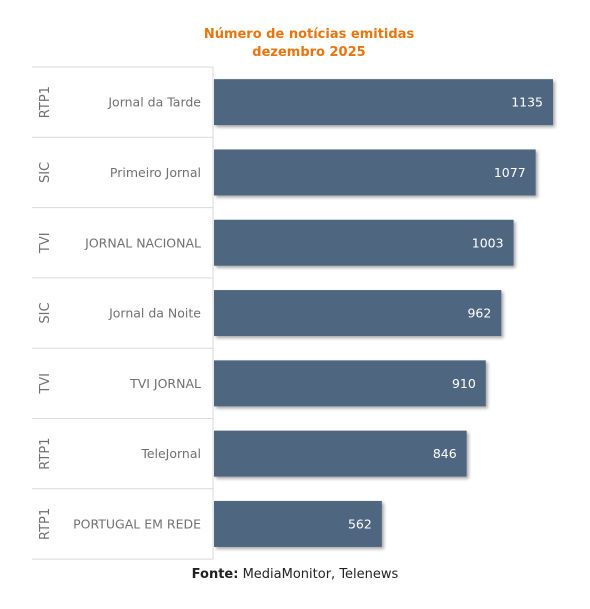 Image resolution: width=590 pixels, height=609 pixels. I want to click on source-text: MediaMonitor, Telenews, so click(320, 574).